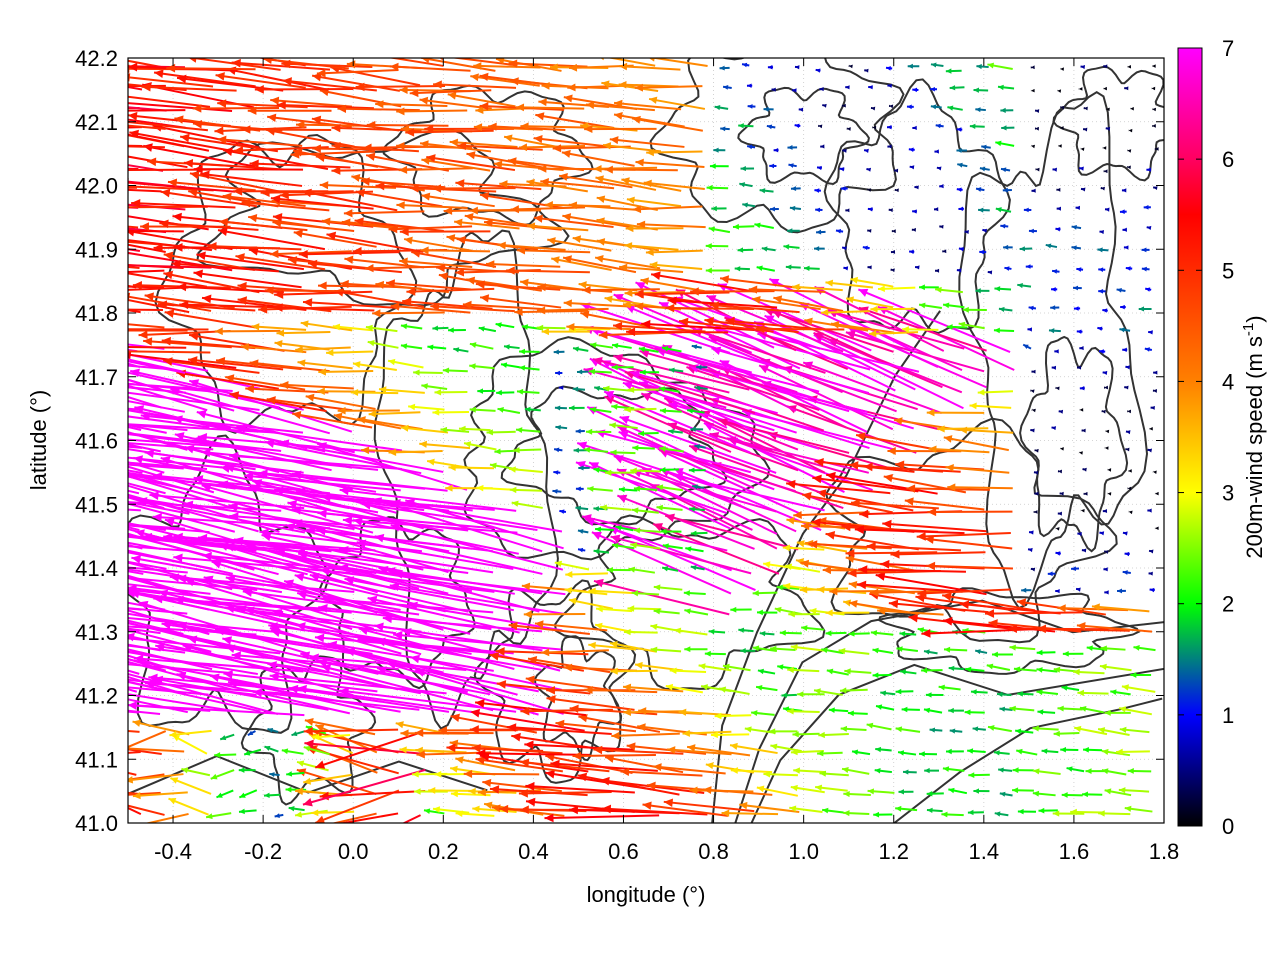  Describe the element at coordinates (1108, 123) in the screenshot. I see `terrain-contour` at that location.